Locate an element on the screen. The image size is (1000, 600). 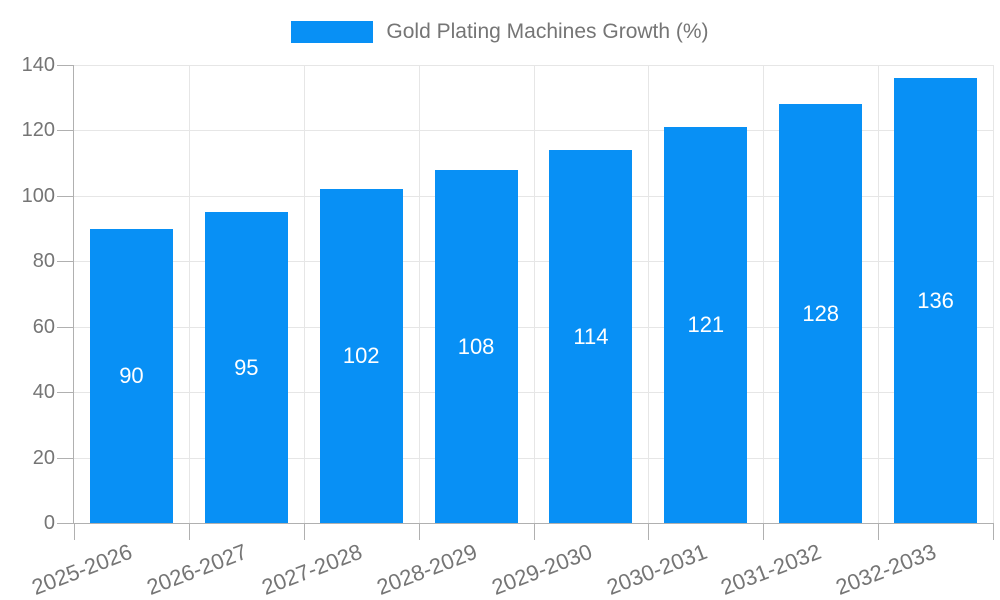
y-tick-label: 80 is located at coordinates (43, 261).